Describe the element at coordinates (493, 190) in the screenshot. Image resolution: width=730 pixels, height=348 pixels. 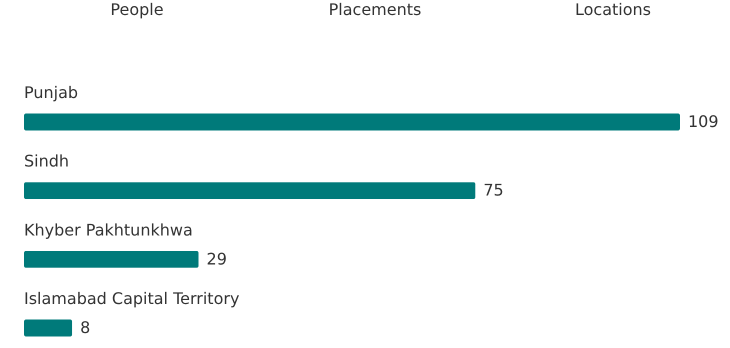
I see `data-label: 75` at that location.